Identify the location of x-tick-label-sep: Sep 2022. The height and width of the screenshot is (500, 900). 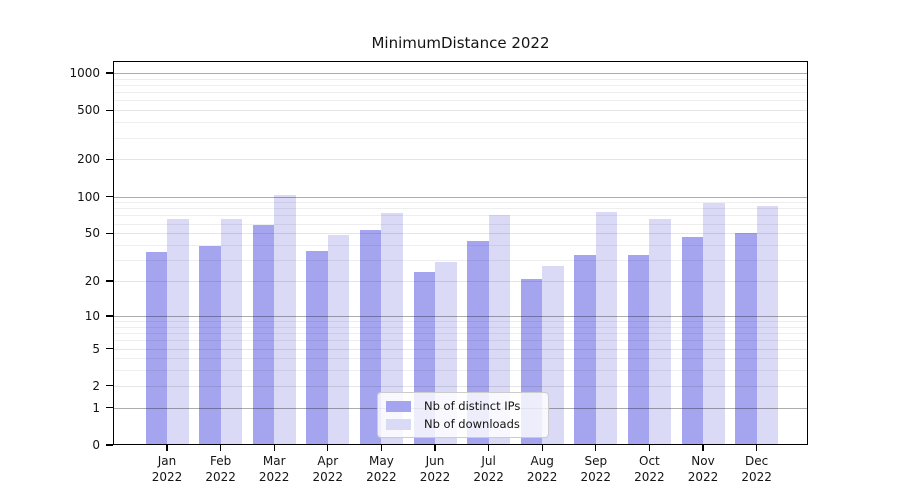
(596, 469).